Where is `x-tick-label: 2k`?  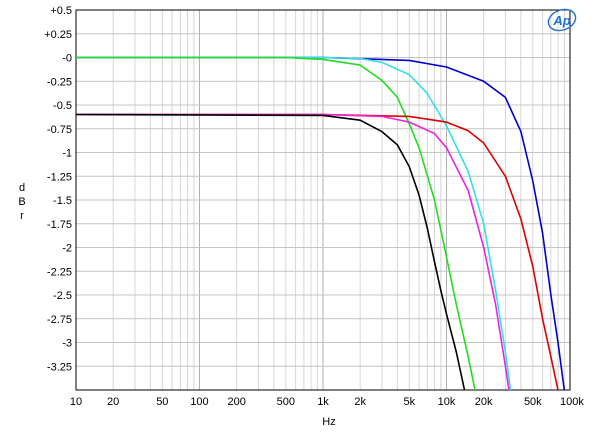
x-tick-label: 2k is located at coordinates (360, 402).